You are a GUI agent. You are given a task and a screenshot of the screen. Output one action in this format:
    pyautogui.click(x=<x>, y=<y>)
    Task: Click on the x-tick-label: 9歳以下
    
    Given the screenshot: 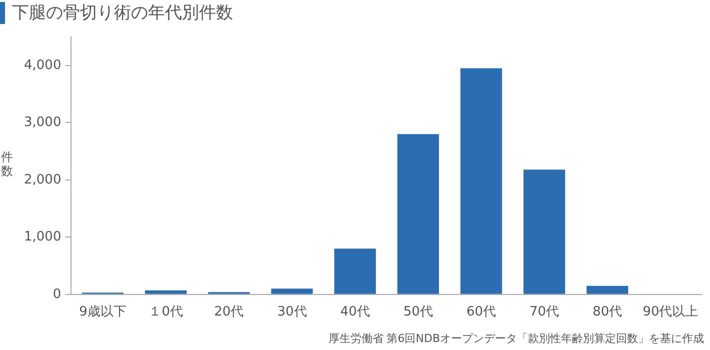 What is the action you would take?
    pyautogui.click(x=102, y=312)
    